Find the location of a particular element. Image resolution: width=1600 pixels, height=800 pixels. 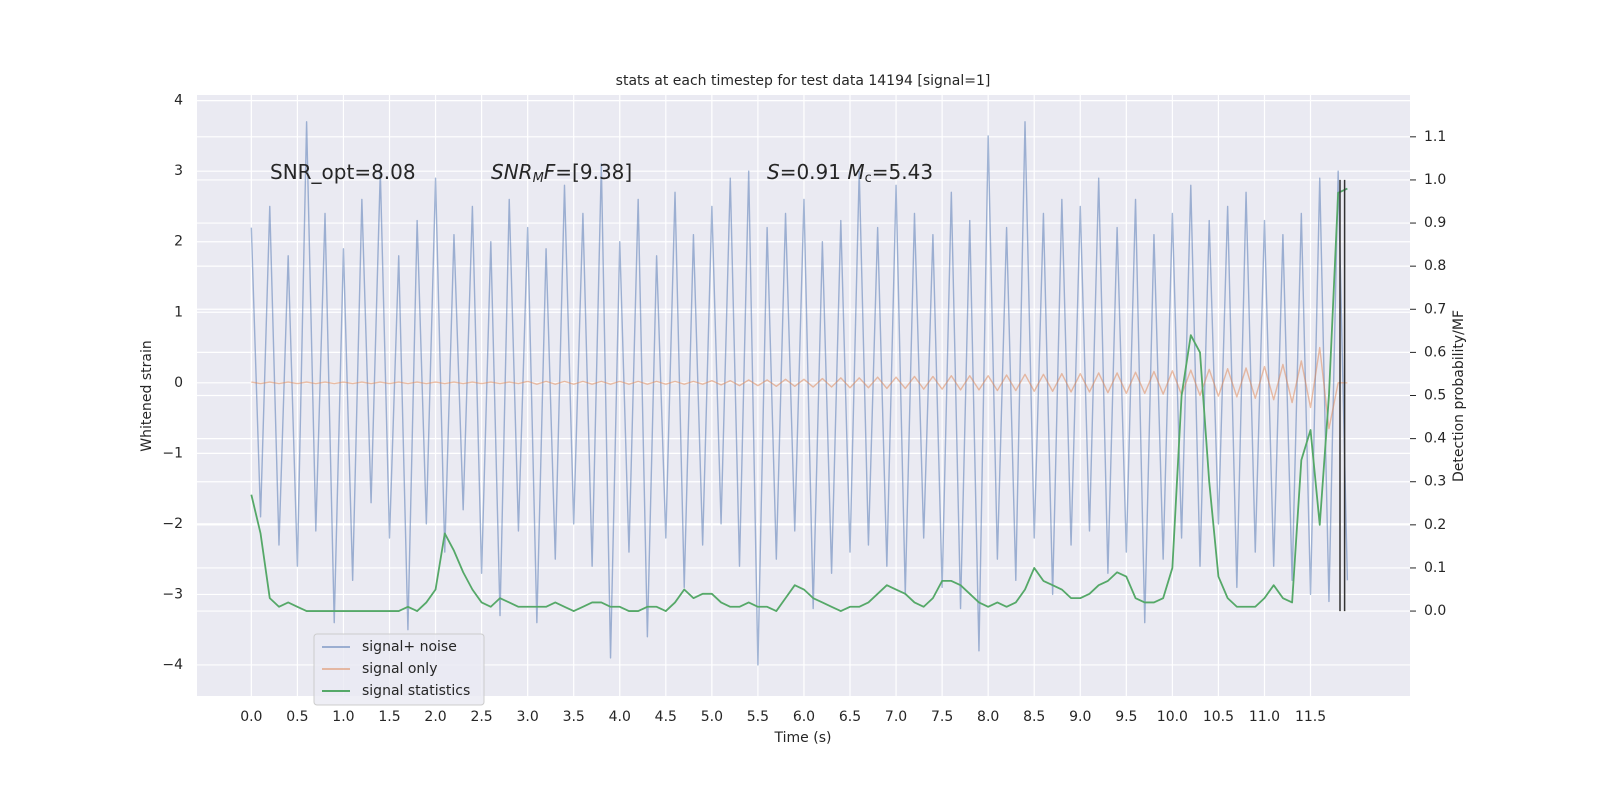

annotation-part: SNR is located at coordinates (512, 172).